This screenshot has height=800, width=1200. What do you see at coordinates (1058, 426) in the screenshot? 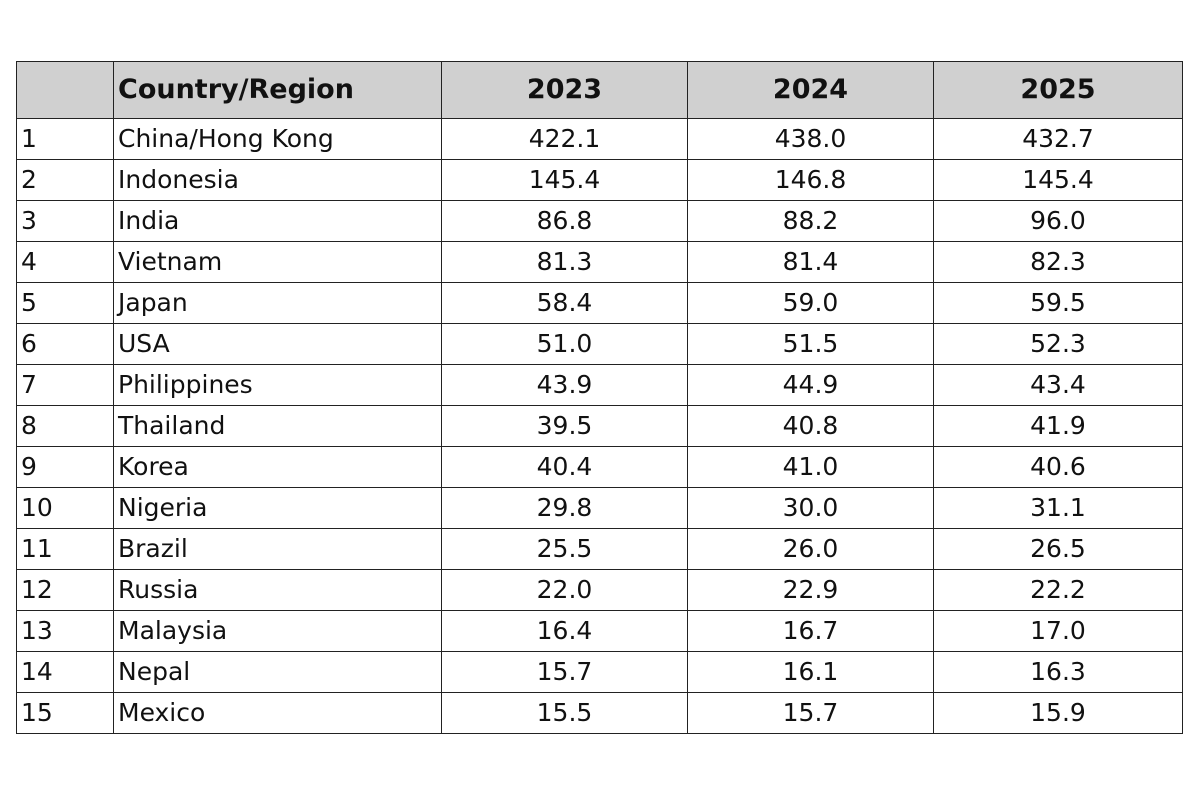
I see `value-cell-2025: 41.9` at bounding box center [1058, 426].